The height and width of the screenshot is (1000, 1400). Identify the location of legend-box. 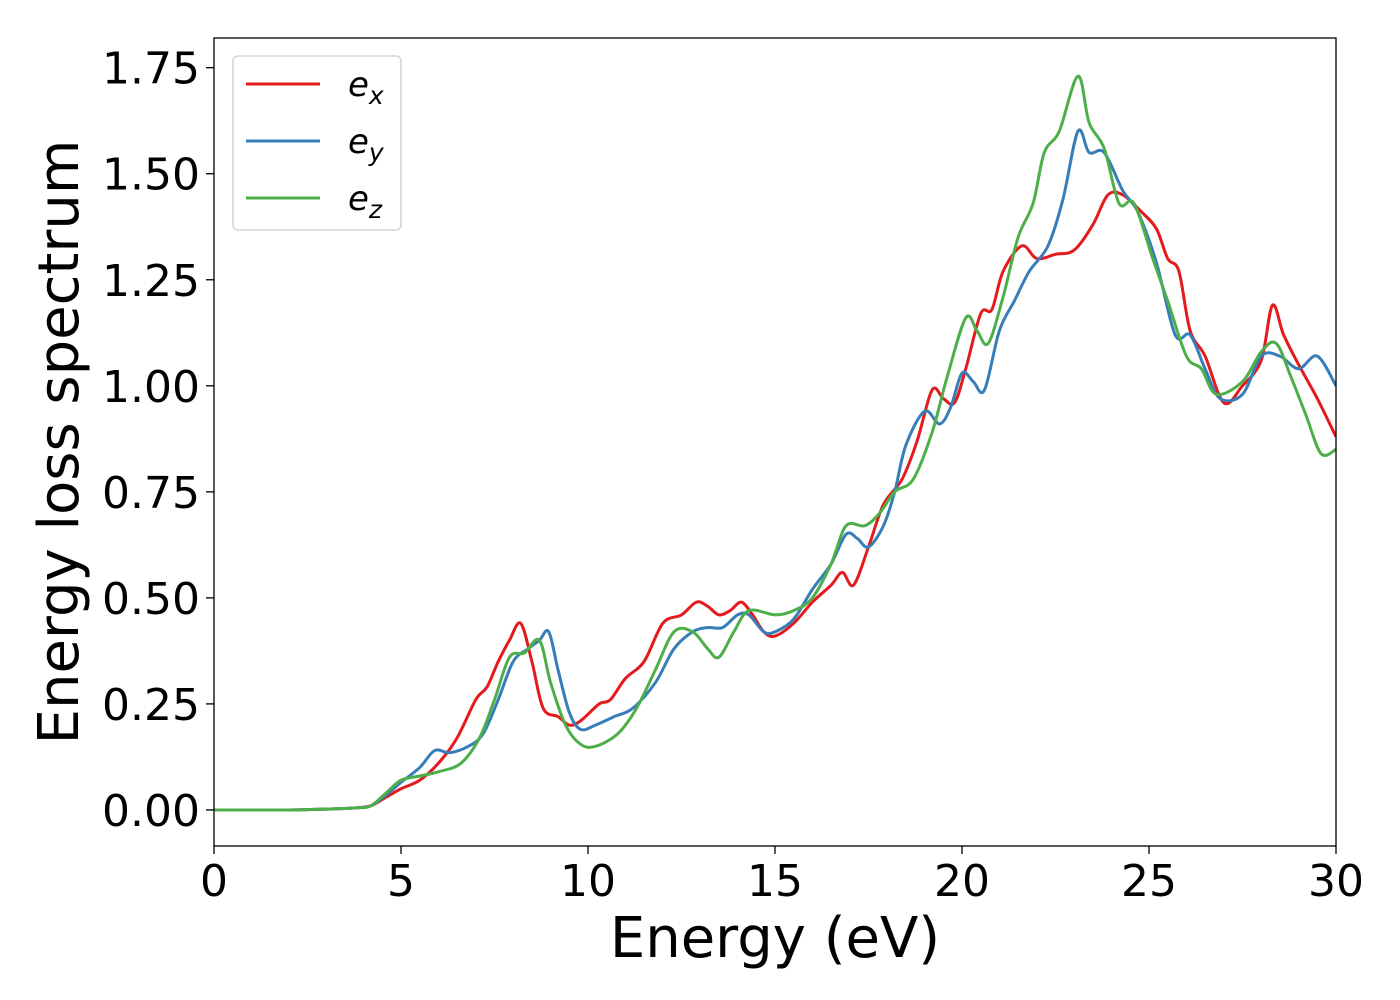
(317, 143).